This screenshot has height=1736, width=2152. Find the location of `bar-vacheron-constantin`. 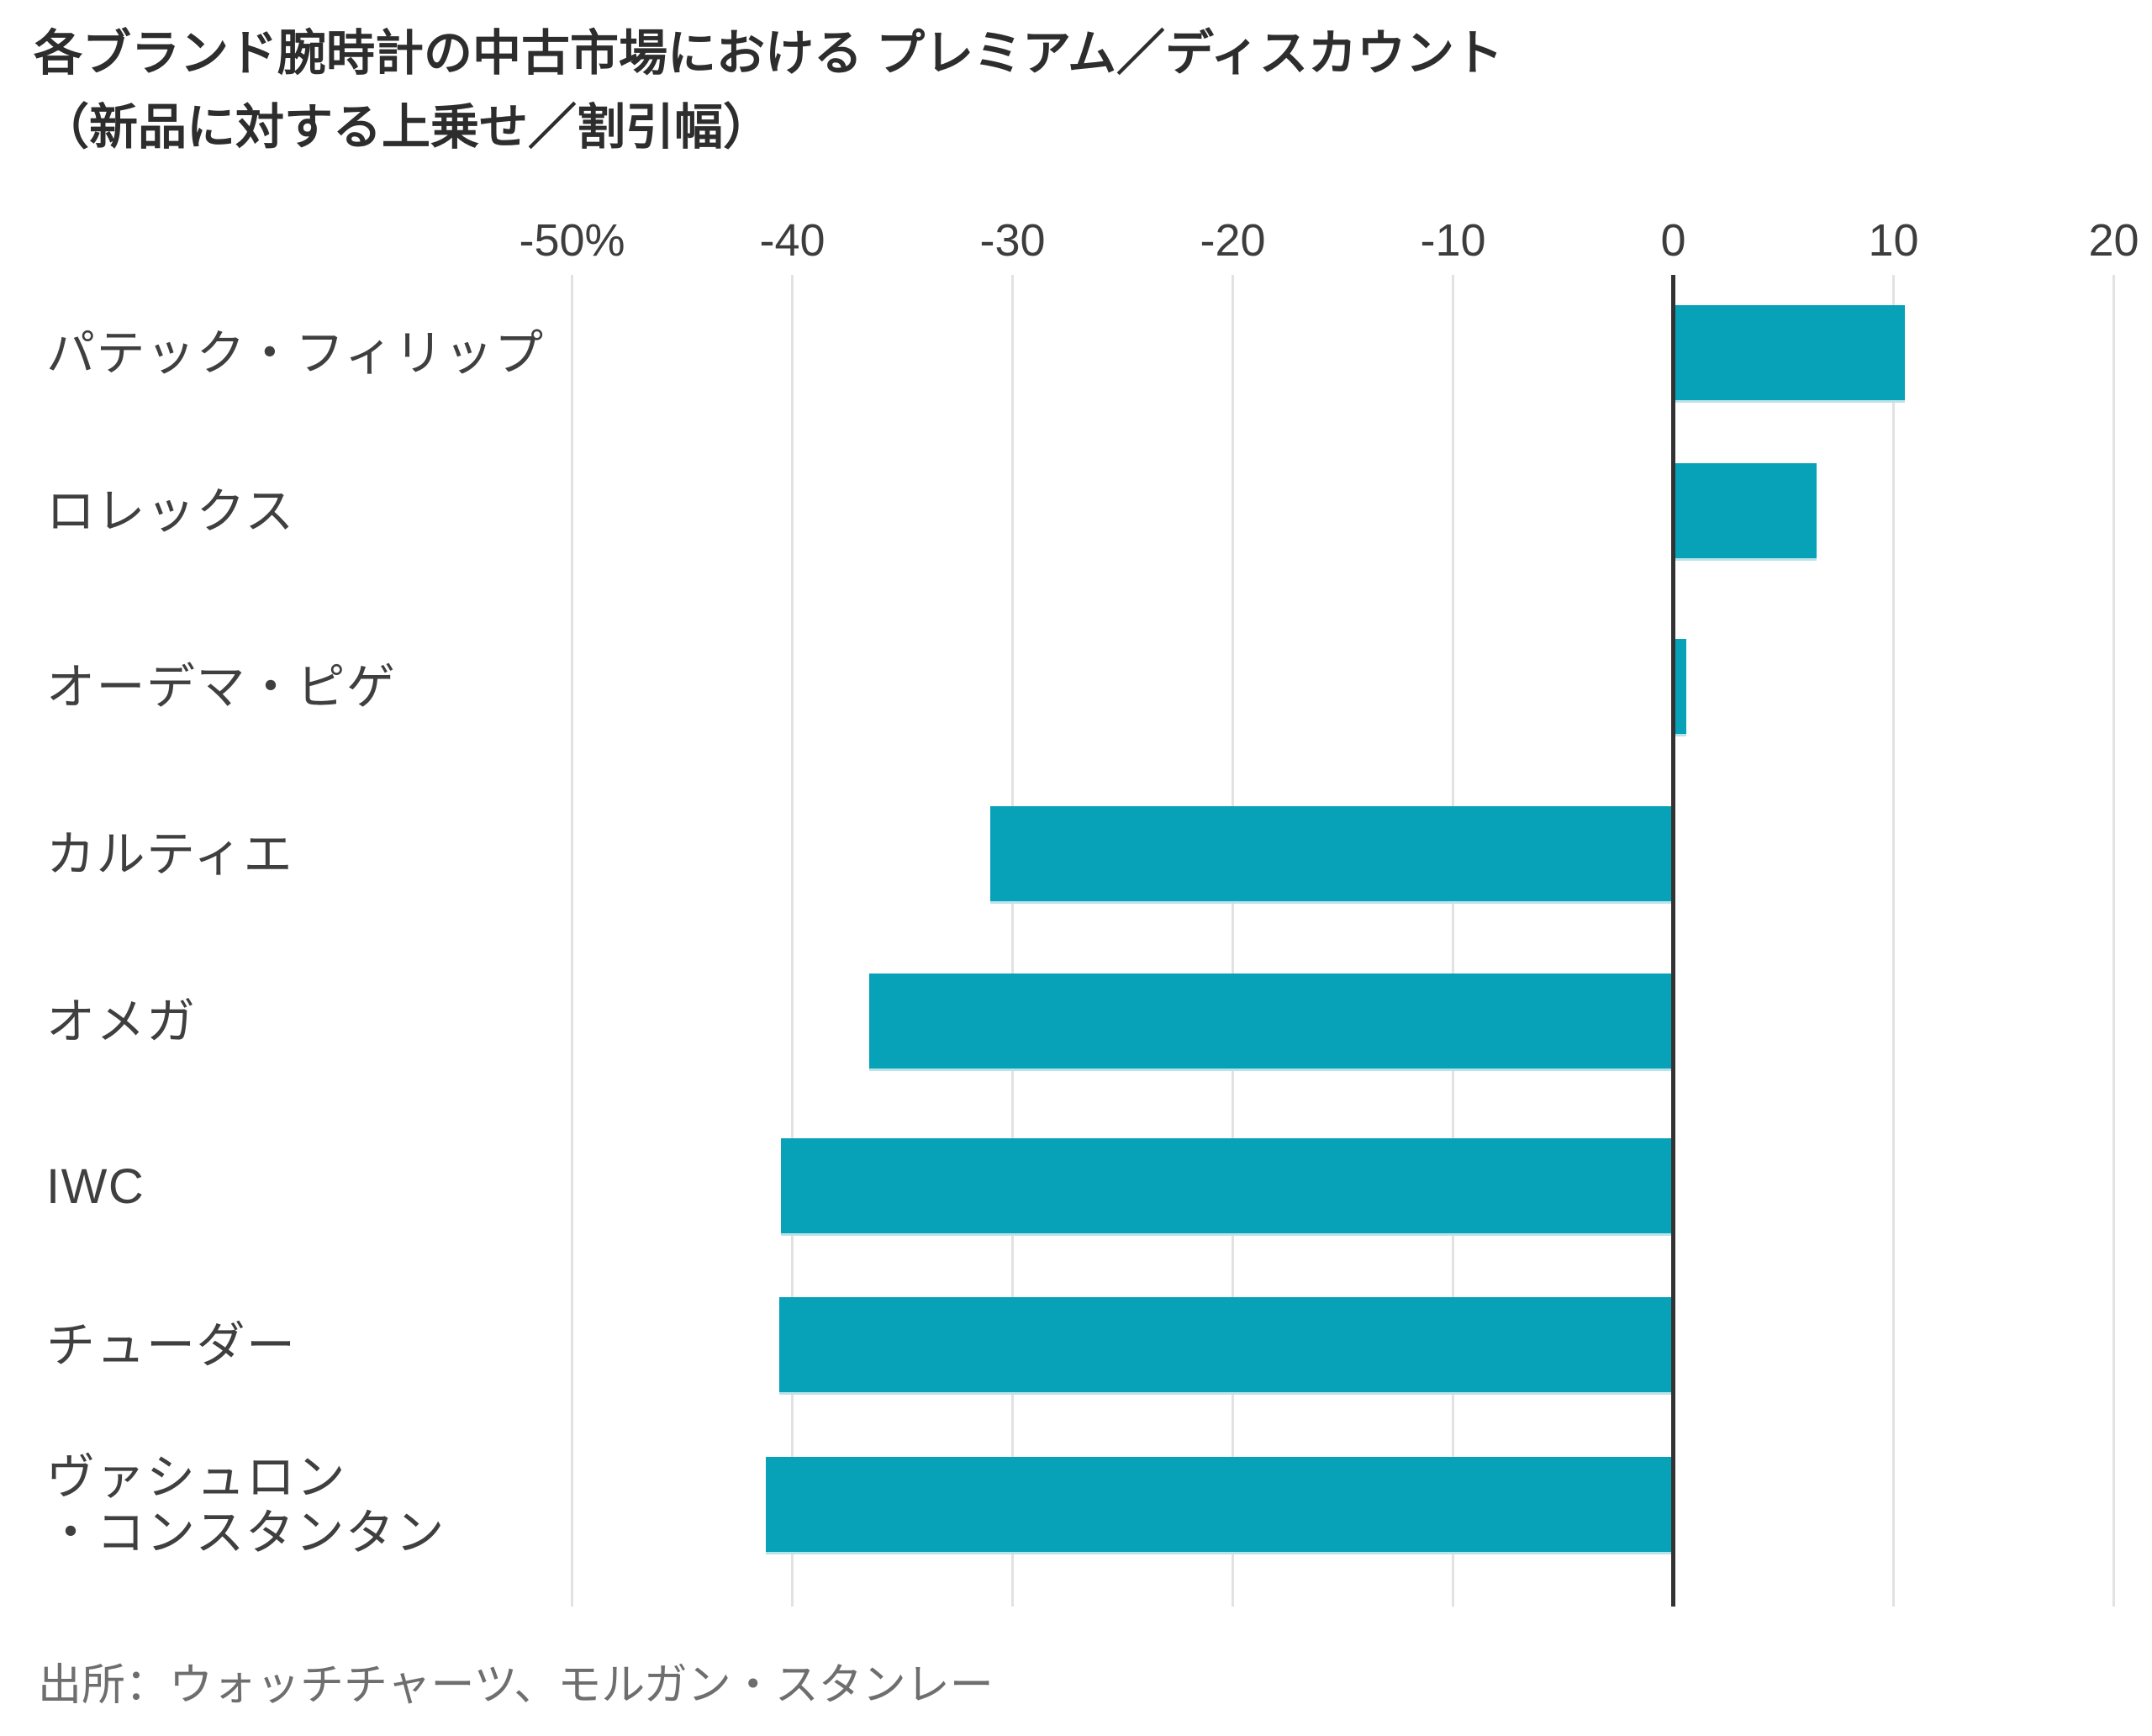

bar-vacheron-constantin is located at coordinates (1220, 1505).